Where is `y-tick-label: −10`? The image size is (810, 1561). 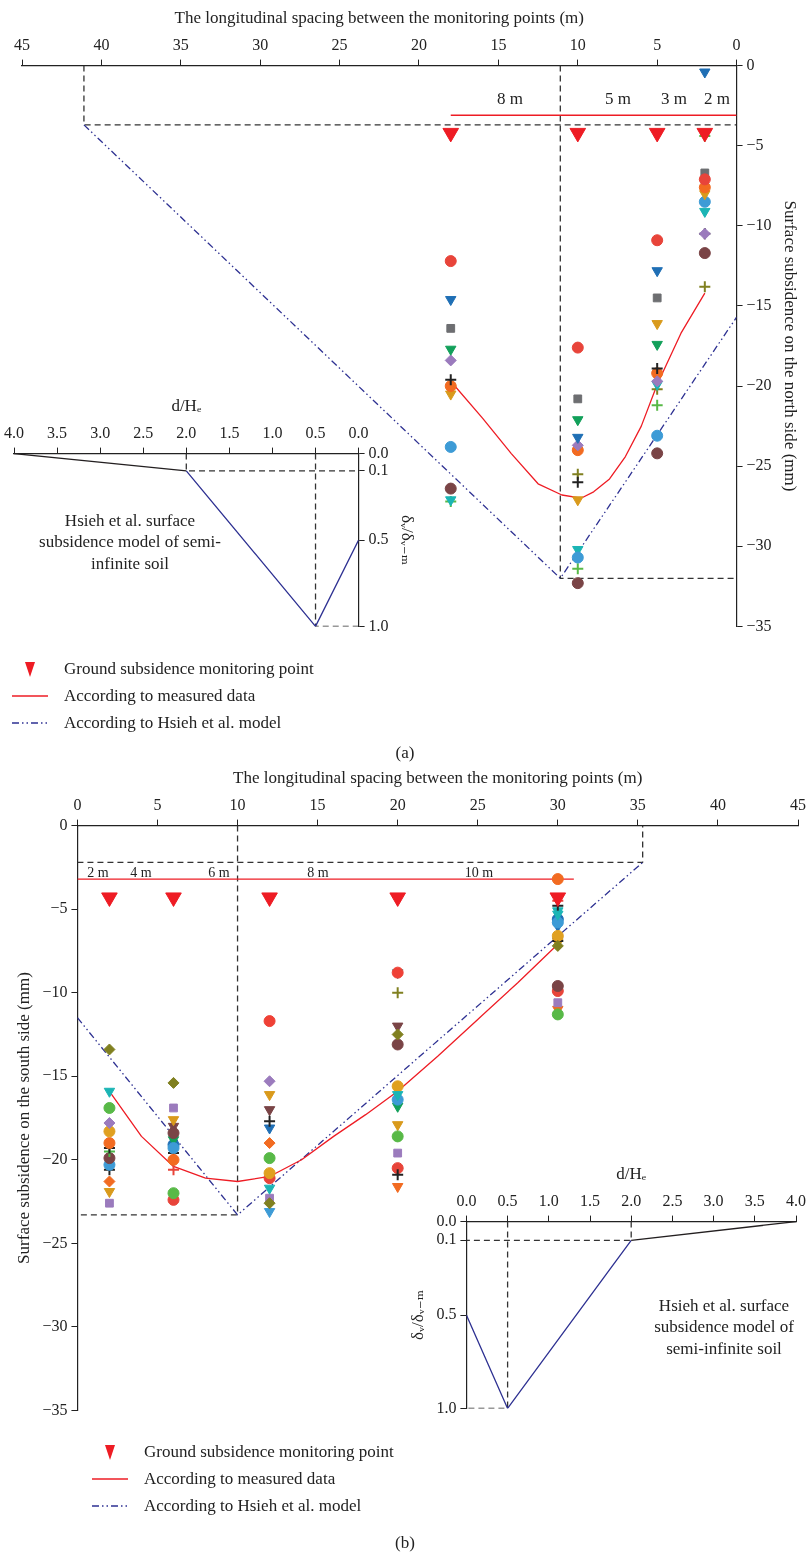 y-tick-label: −10 is located at coordinates (55, 991).